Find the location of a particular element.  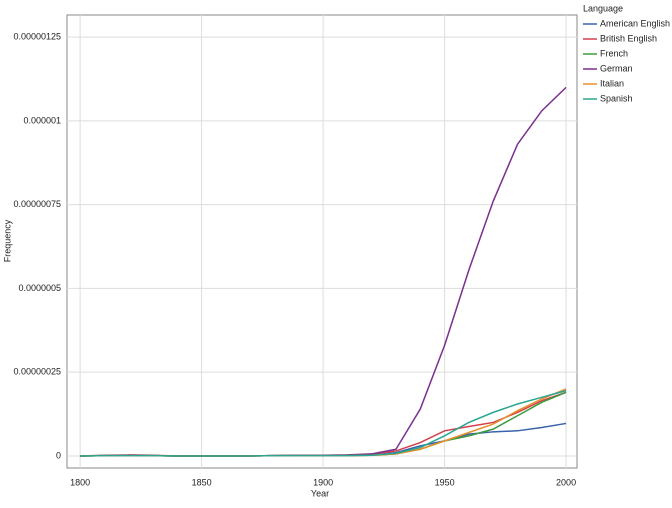

y-tick-label: 0.00000125 is located at coordinates (37, 36).